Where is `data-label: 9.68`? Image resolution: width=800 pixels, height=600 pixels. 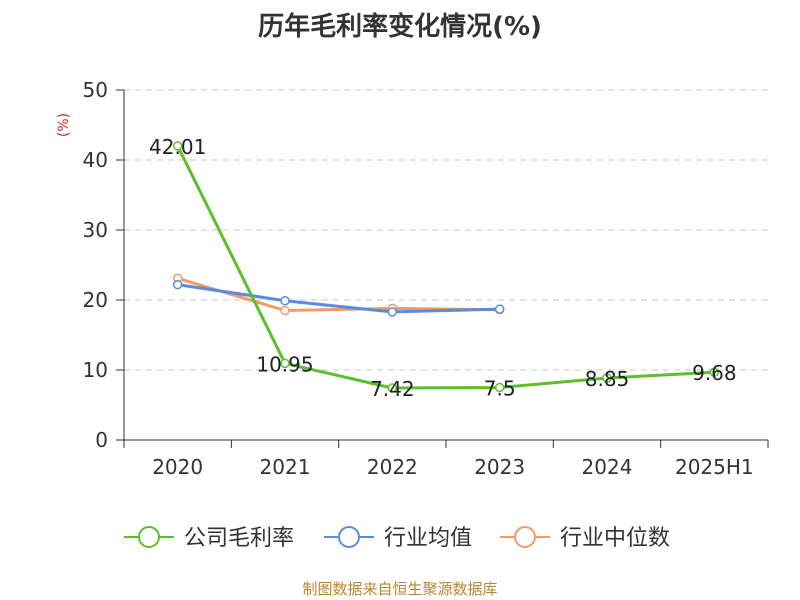 data-label: 9.68 is located at coordinates (714, 373).